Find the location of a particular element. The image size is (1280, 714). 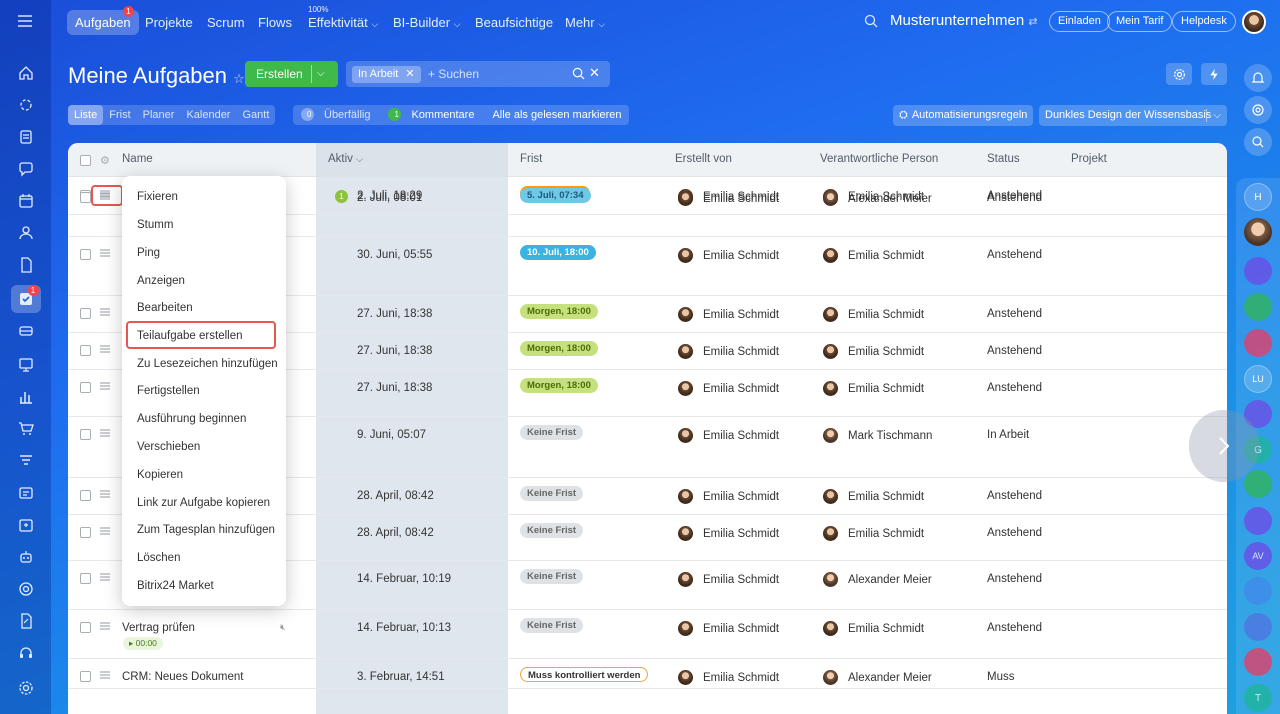

view-tab-kalender: Kalender is located at coordinates (208, 115).